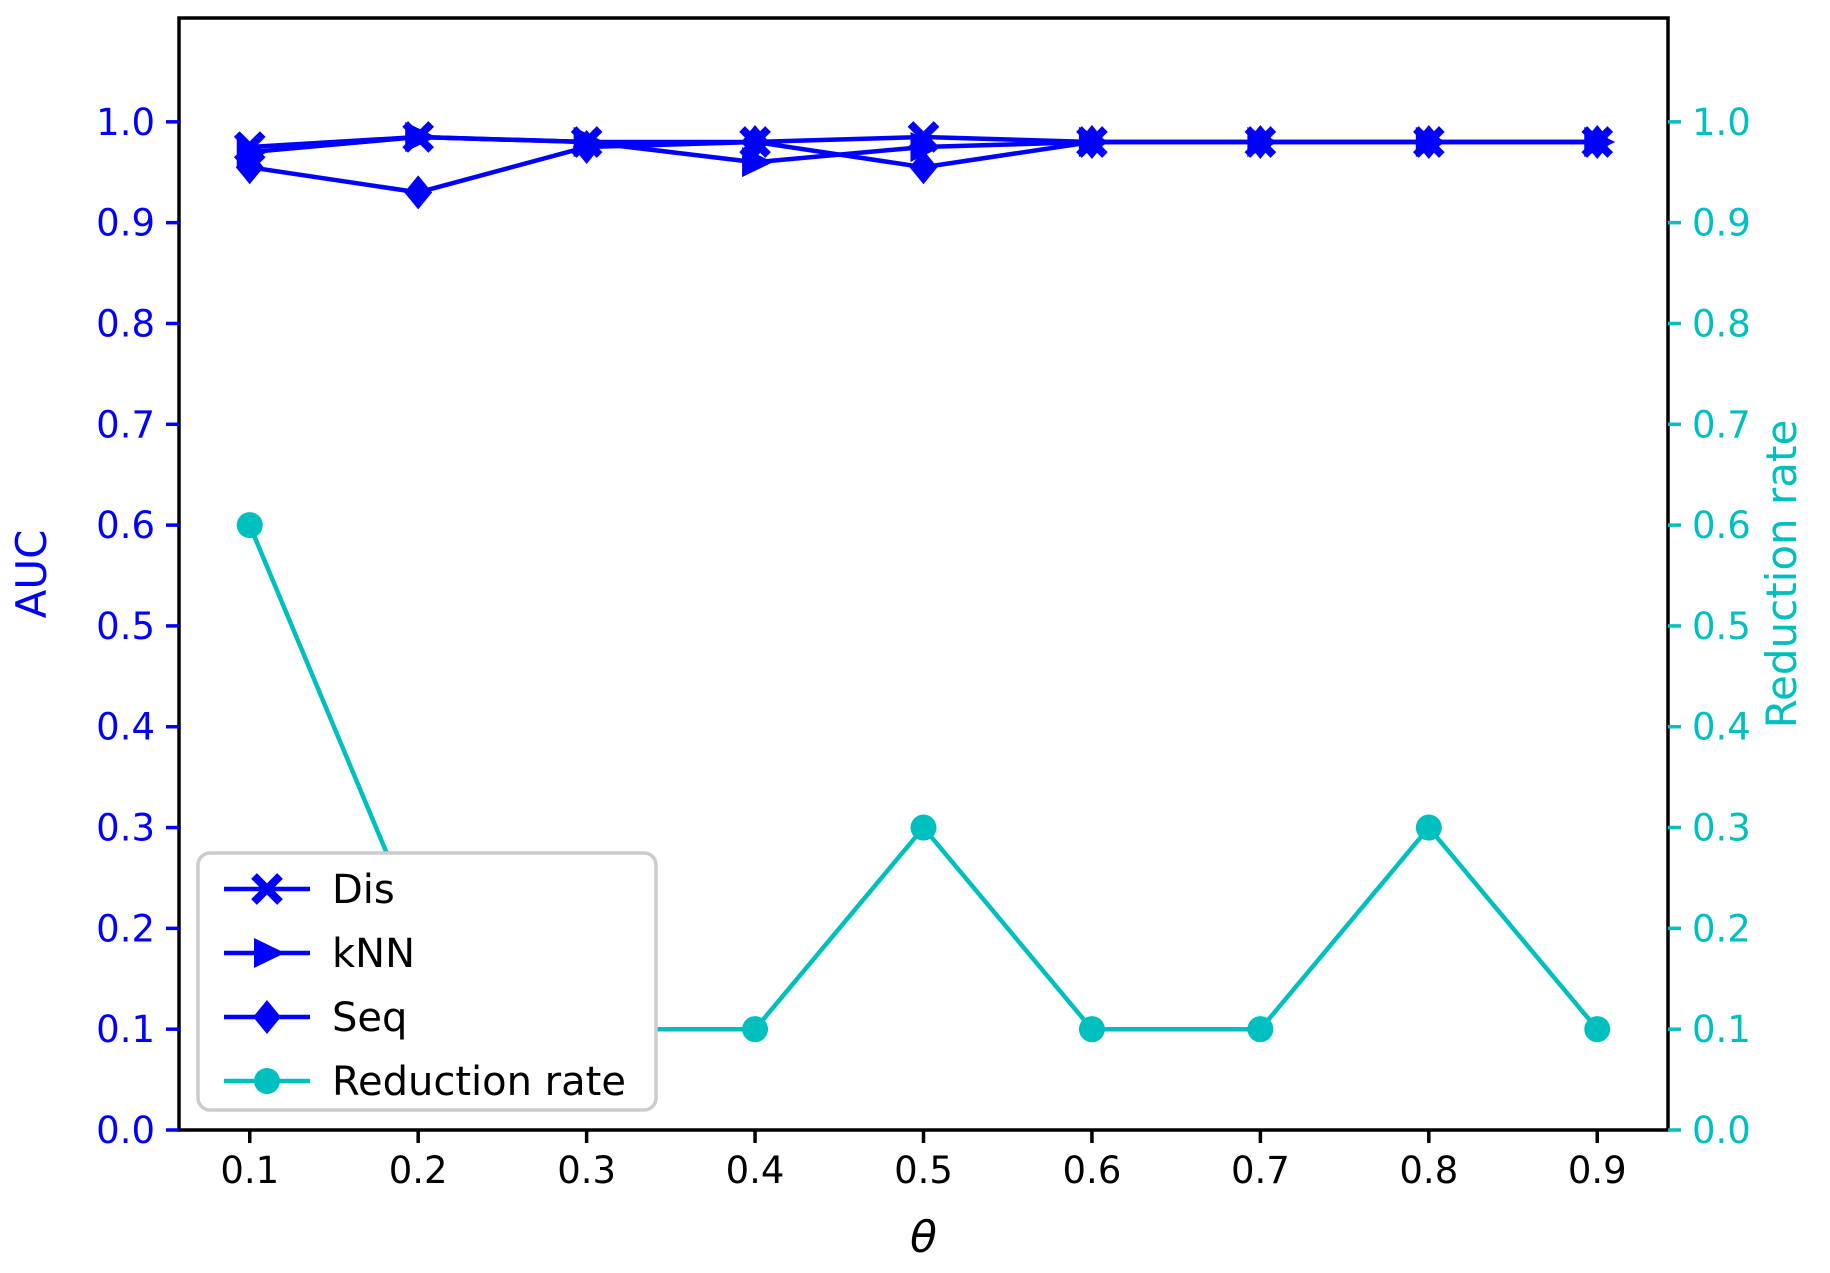 This screenshot has width=1830, height=1273. I want to click on circle-icon, so click(267, 1081).